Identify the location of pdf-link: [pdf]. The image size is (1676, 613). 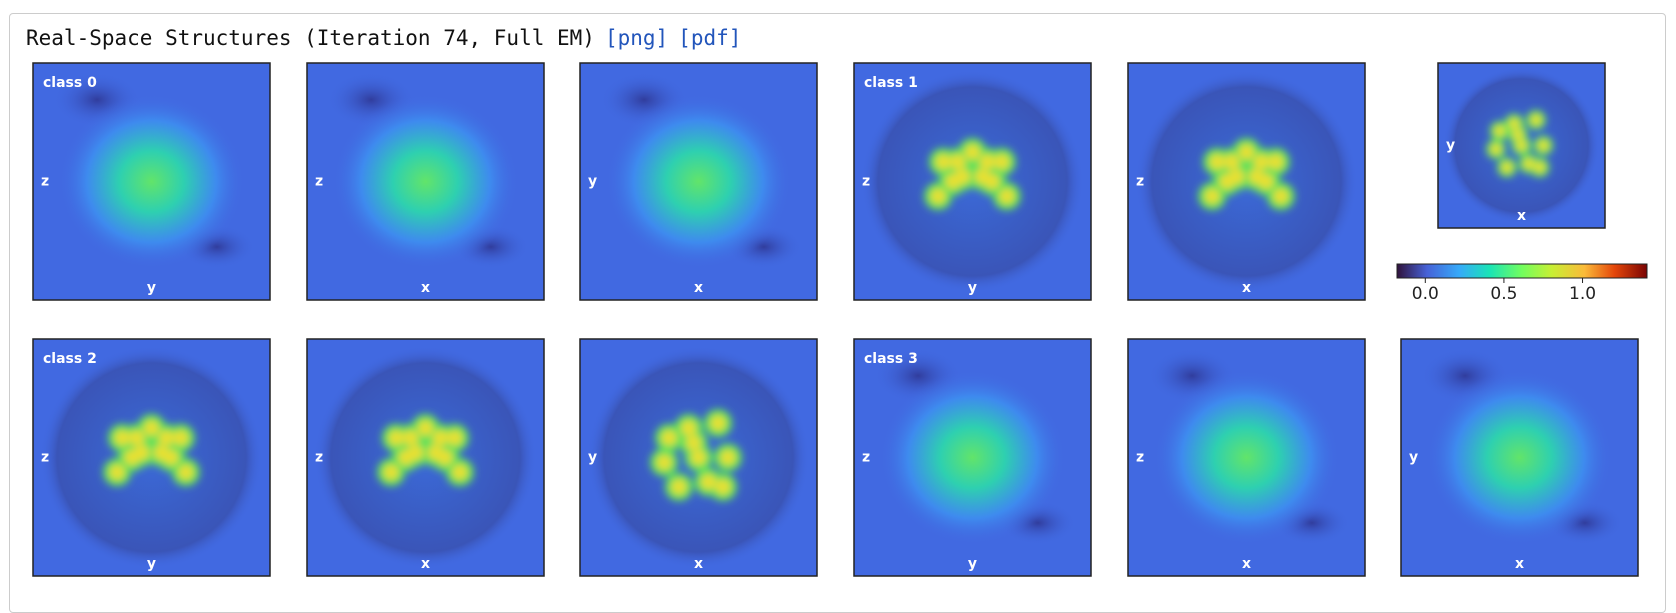
(710, 38).